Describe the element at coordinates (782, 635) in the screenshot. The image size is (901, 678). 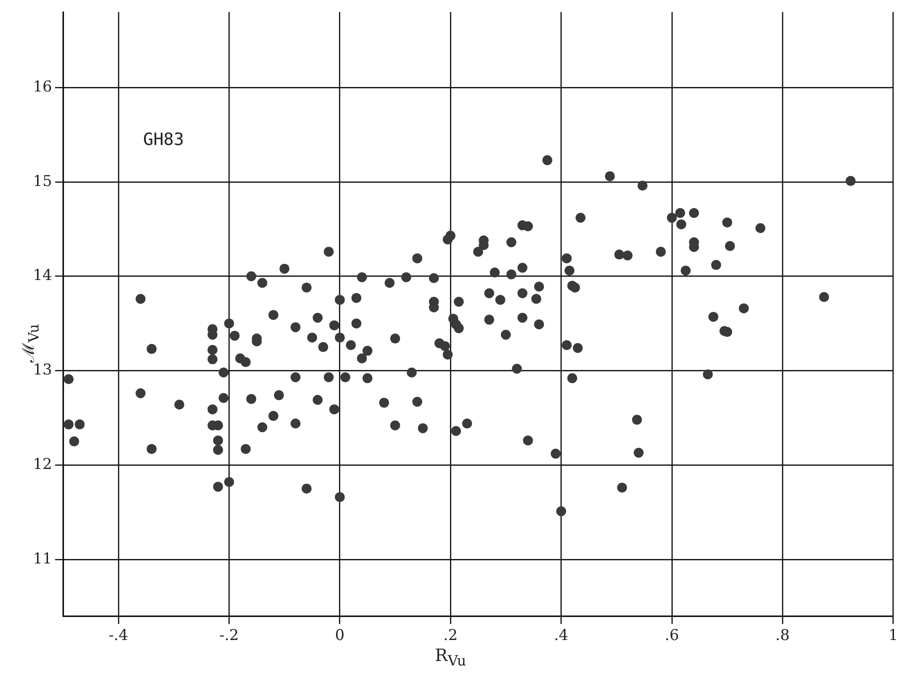
I see `x-tick-label: .8` at that location.